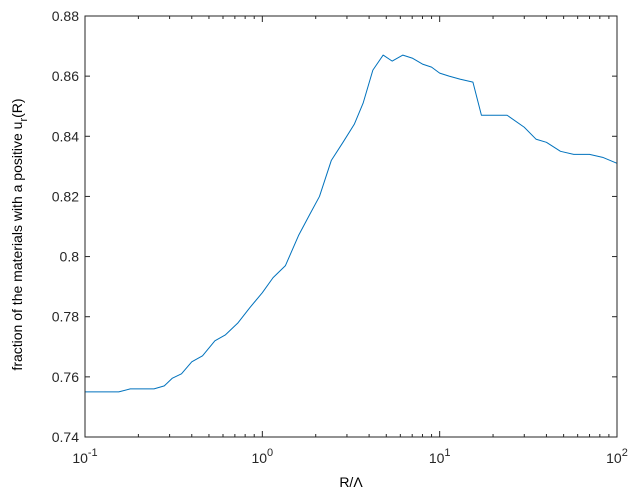  What do you see at coordinates (351, 481) in the screenshot?
I see `x-axis-label: R/Λ` at bounding box center [351, 481].